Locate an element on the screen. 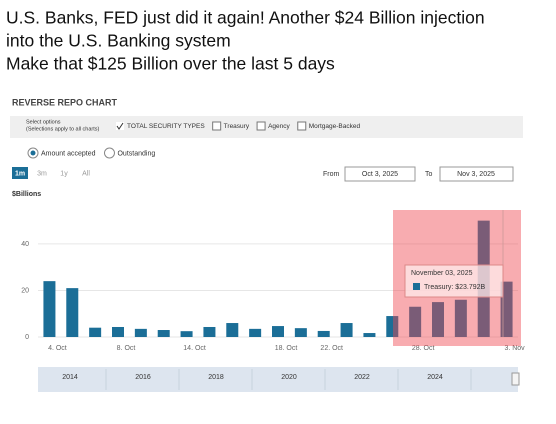 The image size is (556, 424). y-tick-label: 20 is located at coordinates (25, 290).